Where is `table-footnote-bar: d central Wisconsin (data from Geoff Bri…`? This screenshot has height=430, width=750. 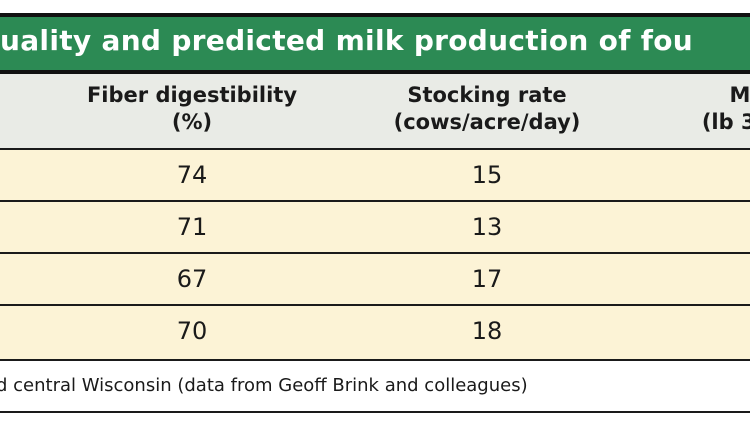
table-footnote-bar: d central Wisconsin (data from Geoff Bri… is located at coordinates (375, 388).